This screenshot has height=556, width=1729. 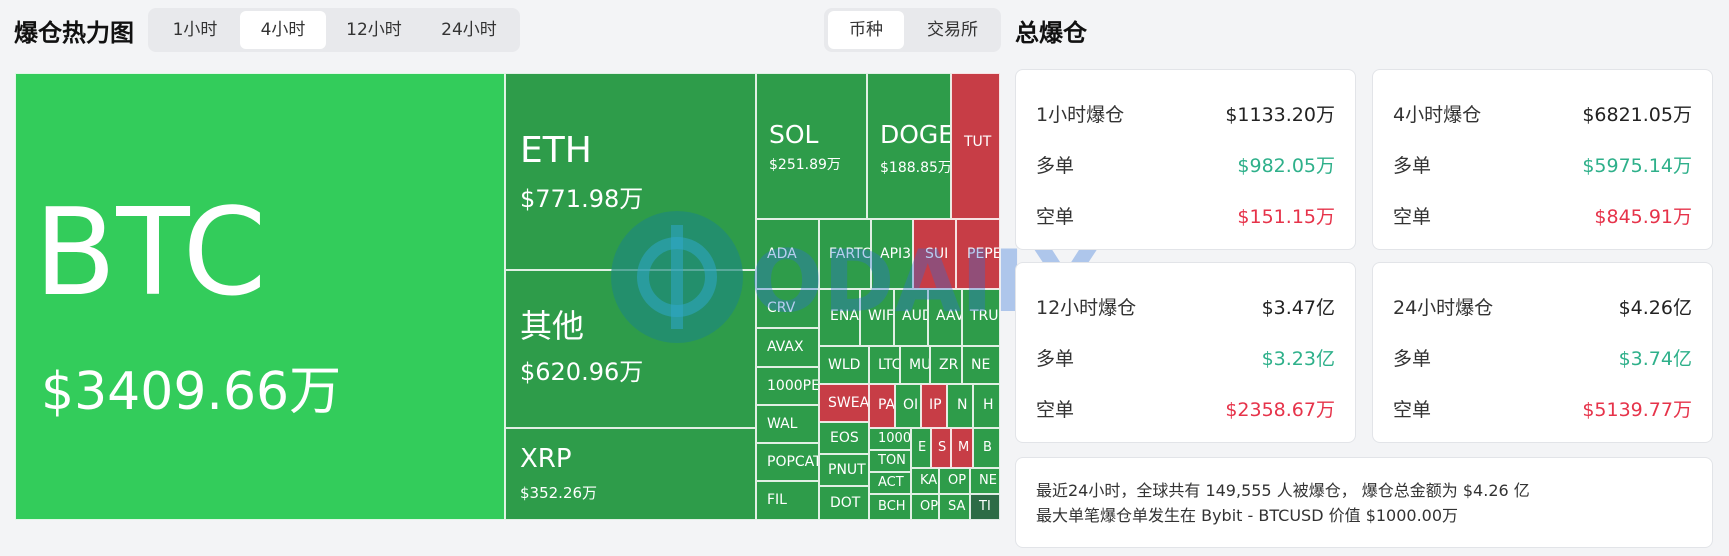 What do you see at coordinates (1283, 490) in the screenshot?
I see `summary-line-1: 最近24小时，全球共有 149,555 人被爆仓， 爆仓总金额为 $4.26 亿` at bounding box center [1283, 490].